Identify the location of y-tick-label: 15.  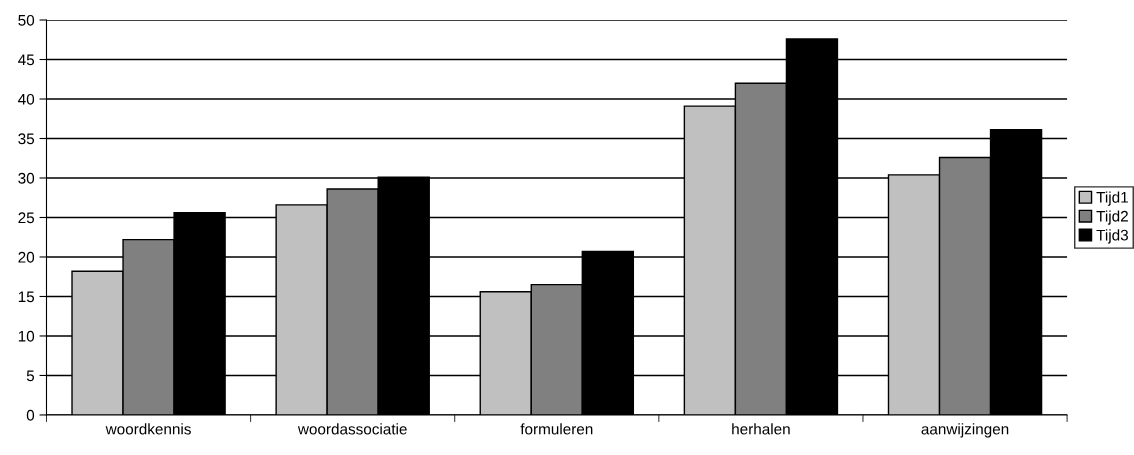
(26, 297).